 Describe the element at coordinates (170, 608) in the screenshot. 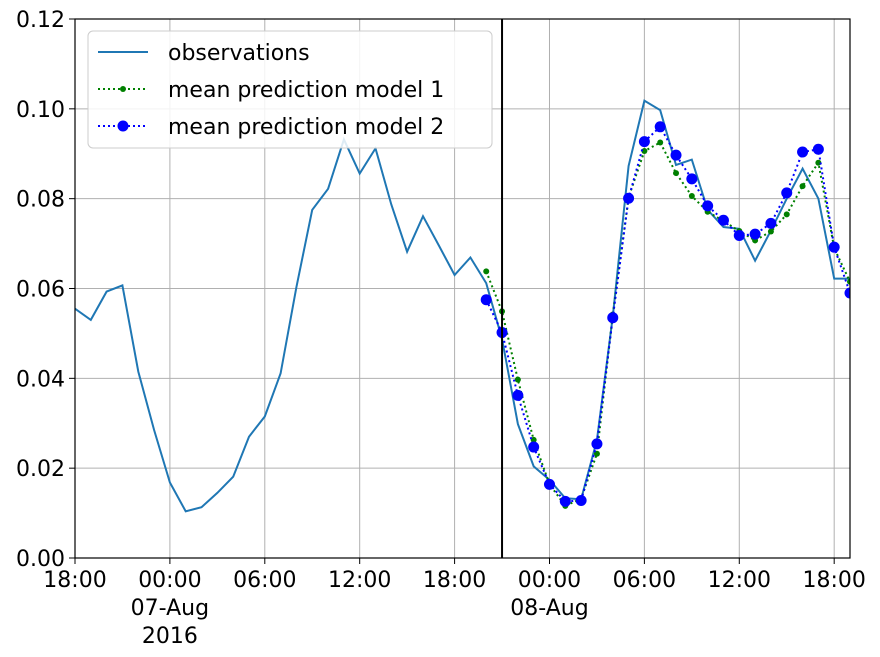

I see `x-tick-label: 07-Aug` at that location.